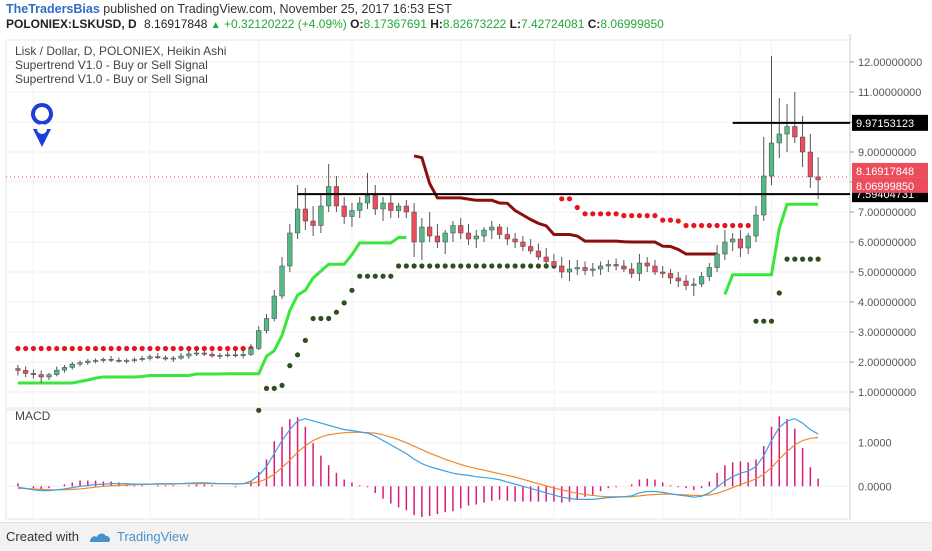 The image size is (932, 551). I want to click on tradingview-link: TradingView, so click(153, 536).